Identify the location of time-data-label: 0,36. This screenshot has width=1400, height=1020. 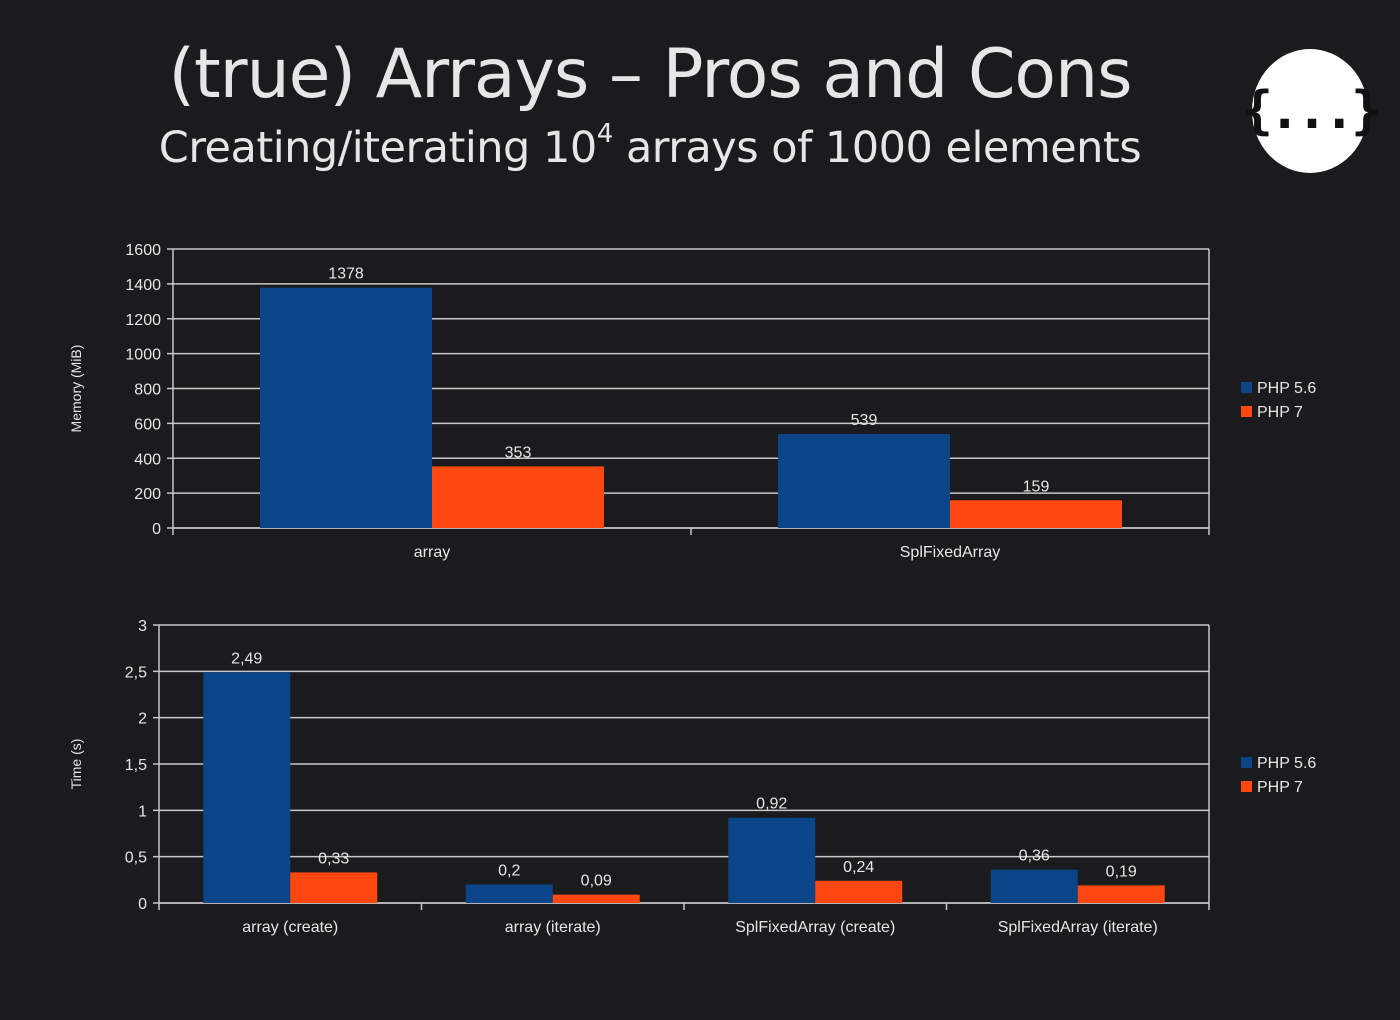
(1034, 856).